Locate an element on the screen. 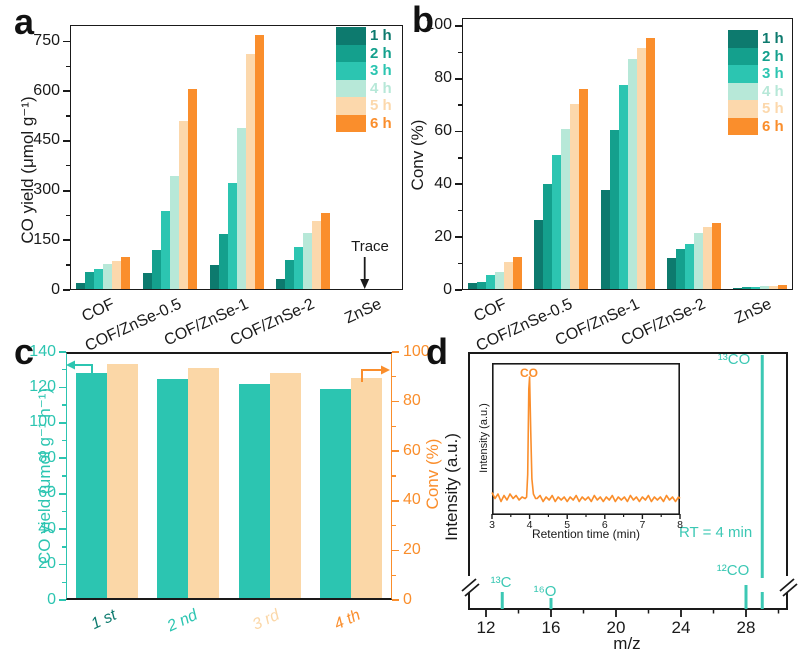 This screenshot has height=656, width=800. y-tick-label: 60 is located at coordinates (443, 131).